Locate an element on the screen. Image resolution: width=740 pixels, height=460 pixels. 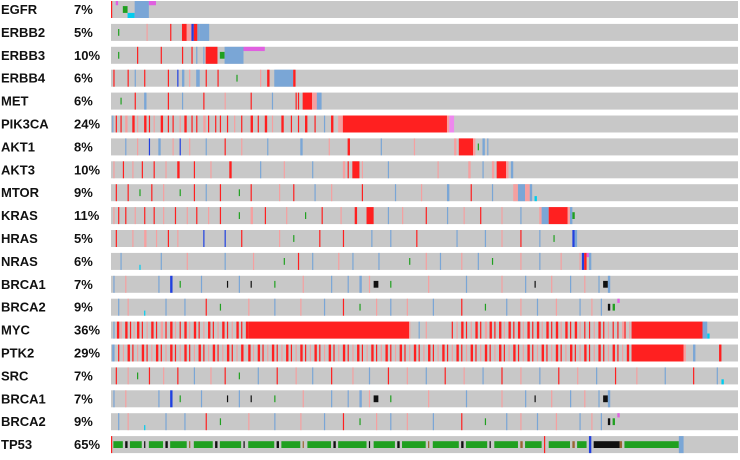
alteration-inframe is located at coordinates (521, 444).